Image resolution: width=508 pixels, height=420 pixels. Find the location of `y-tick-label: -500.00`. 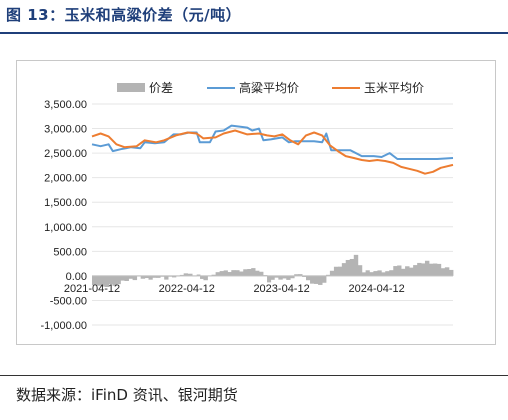

y-tick-label: -500.00 is located at coordinates (68, 301).